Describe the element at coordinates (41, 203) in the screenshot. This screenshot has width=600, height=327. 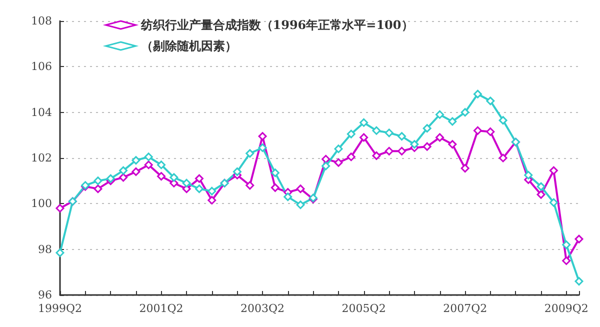
I see `y-tick-label: 100` at that location.